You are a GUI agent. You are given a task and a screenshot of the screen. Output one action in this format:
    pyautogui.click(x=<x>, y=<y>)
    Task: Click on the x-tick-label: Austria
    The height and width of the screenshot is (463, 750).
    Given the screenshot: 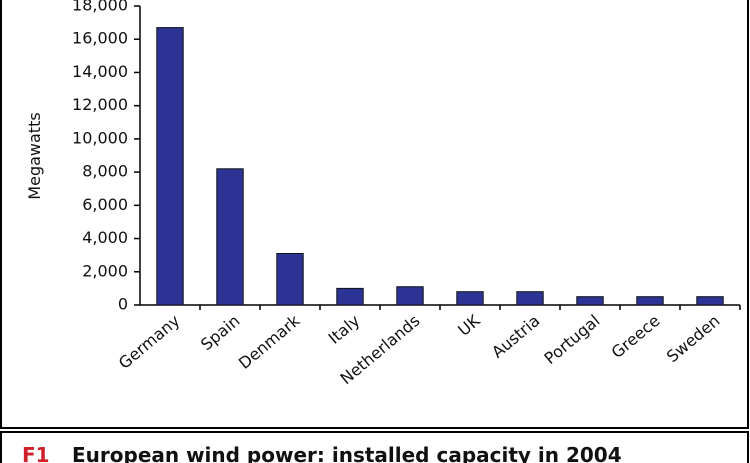 What is the action you would take?
    pyautogui.click(x=516, y=336)
    